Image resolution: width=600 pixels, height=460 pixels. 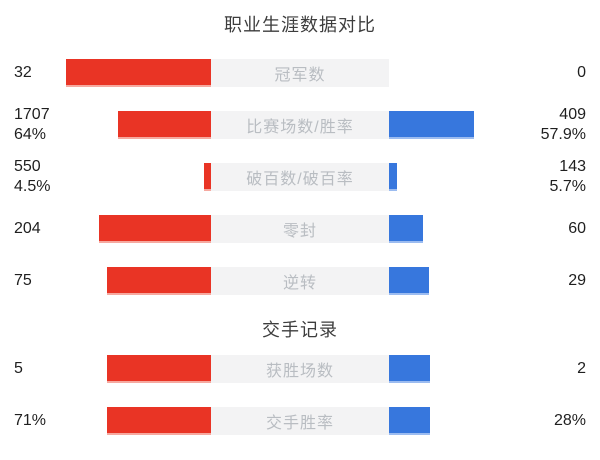 I want to click on left-value-line1: 75, so click(x=23, y=280).